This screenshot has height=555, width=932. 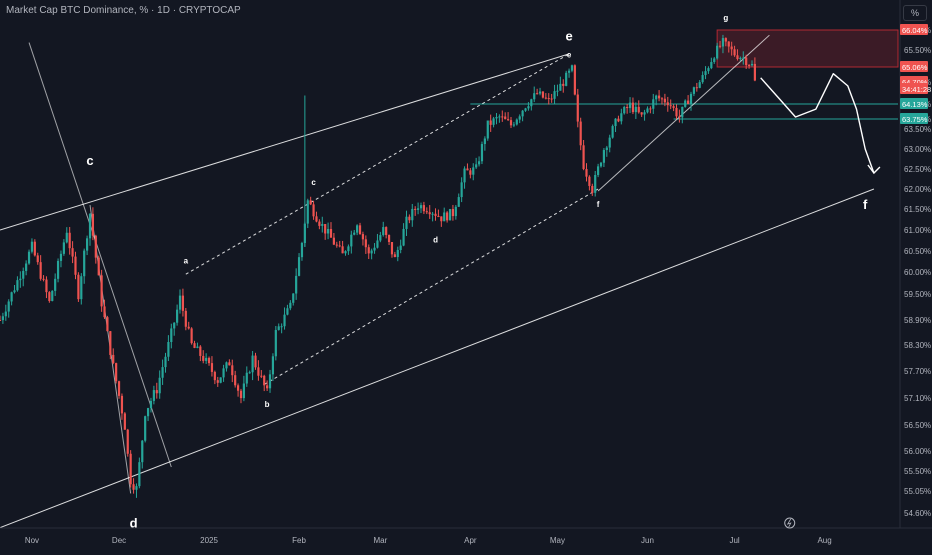 I want to click on wave-label-g: g, so click(x=725, y=17).